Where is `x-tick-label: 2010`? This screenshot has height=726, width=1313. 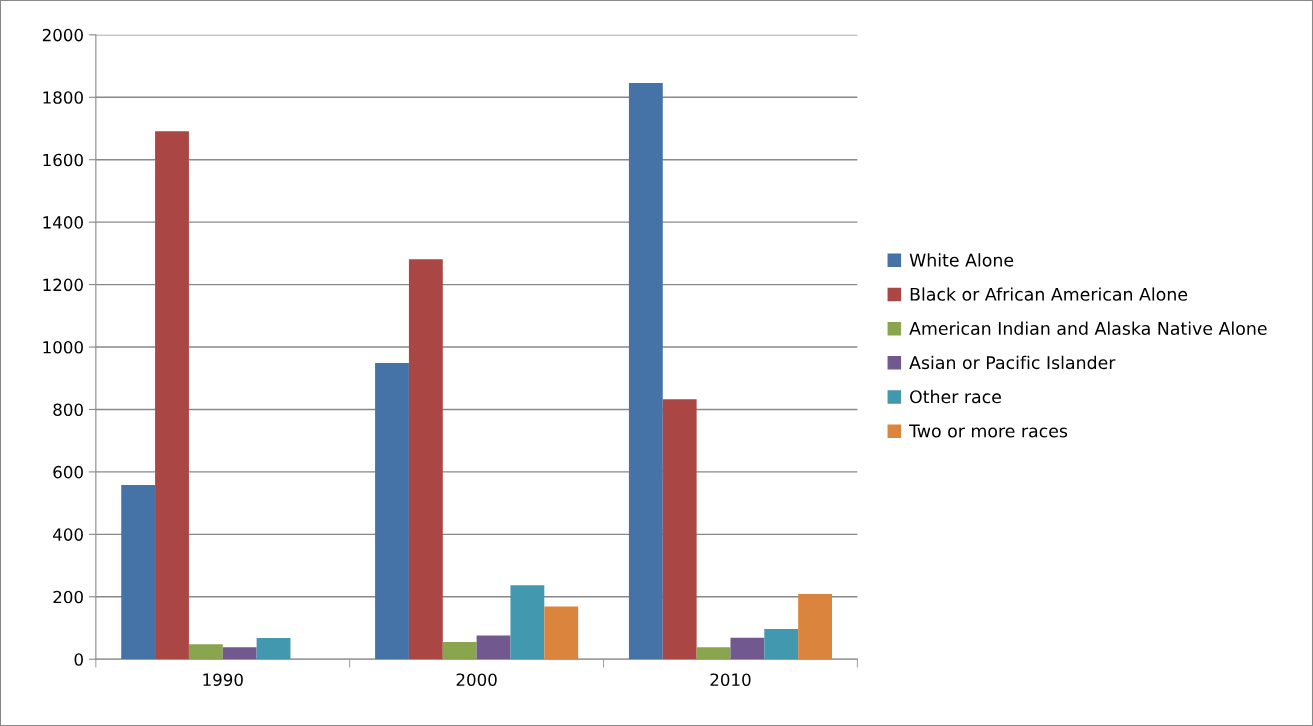
x-tick-label: 2010 is located at coordinates (730, 679).